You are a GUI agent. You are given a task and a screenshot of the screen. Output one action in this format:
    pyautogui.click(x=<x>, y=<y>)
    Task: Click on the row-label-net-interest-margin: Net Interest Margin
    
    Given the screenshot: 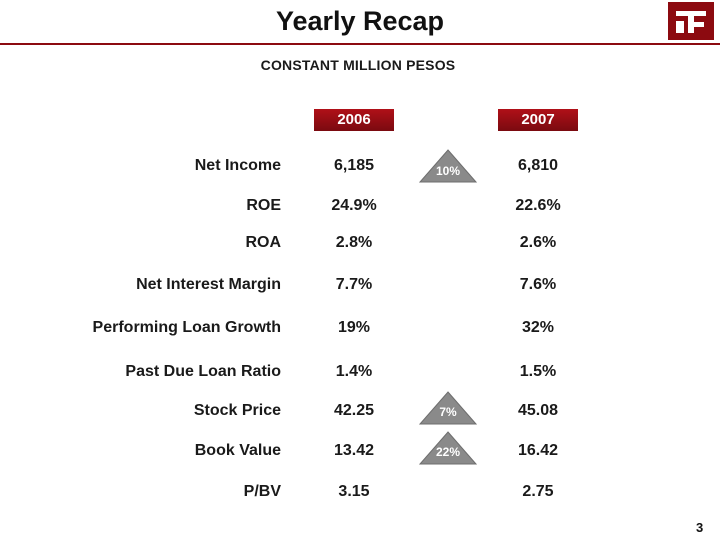 What is the action you would take?
    pyautogui.click(x=208, y=284)
    